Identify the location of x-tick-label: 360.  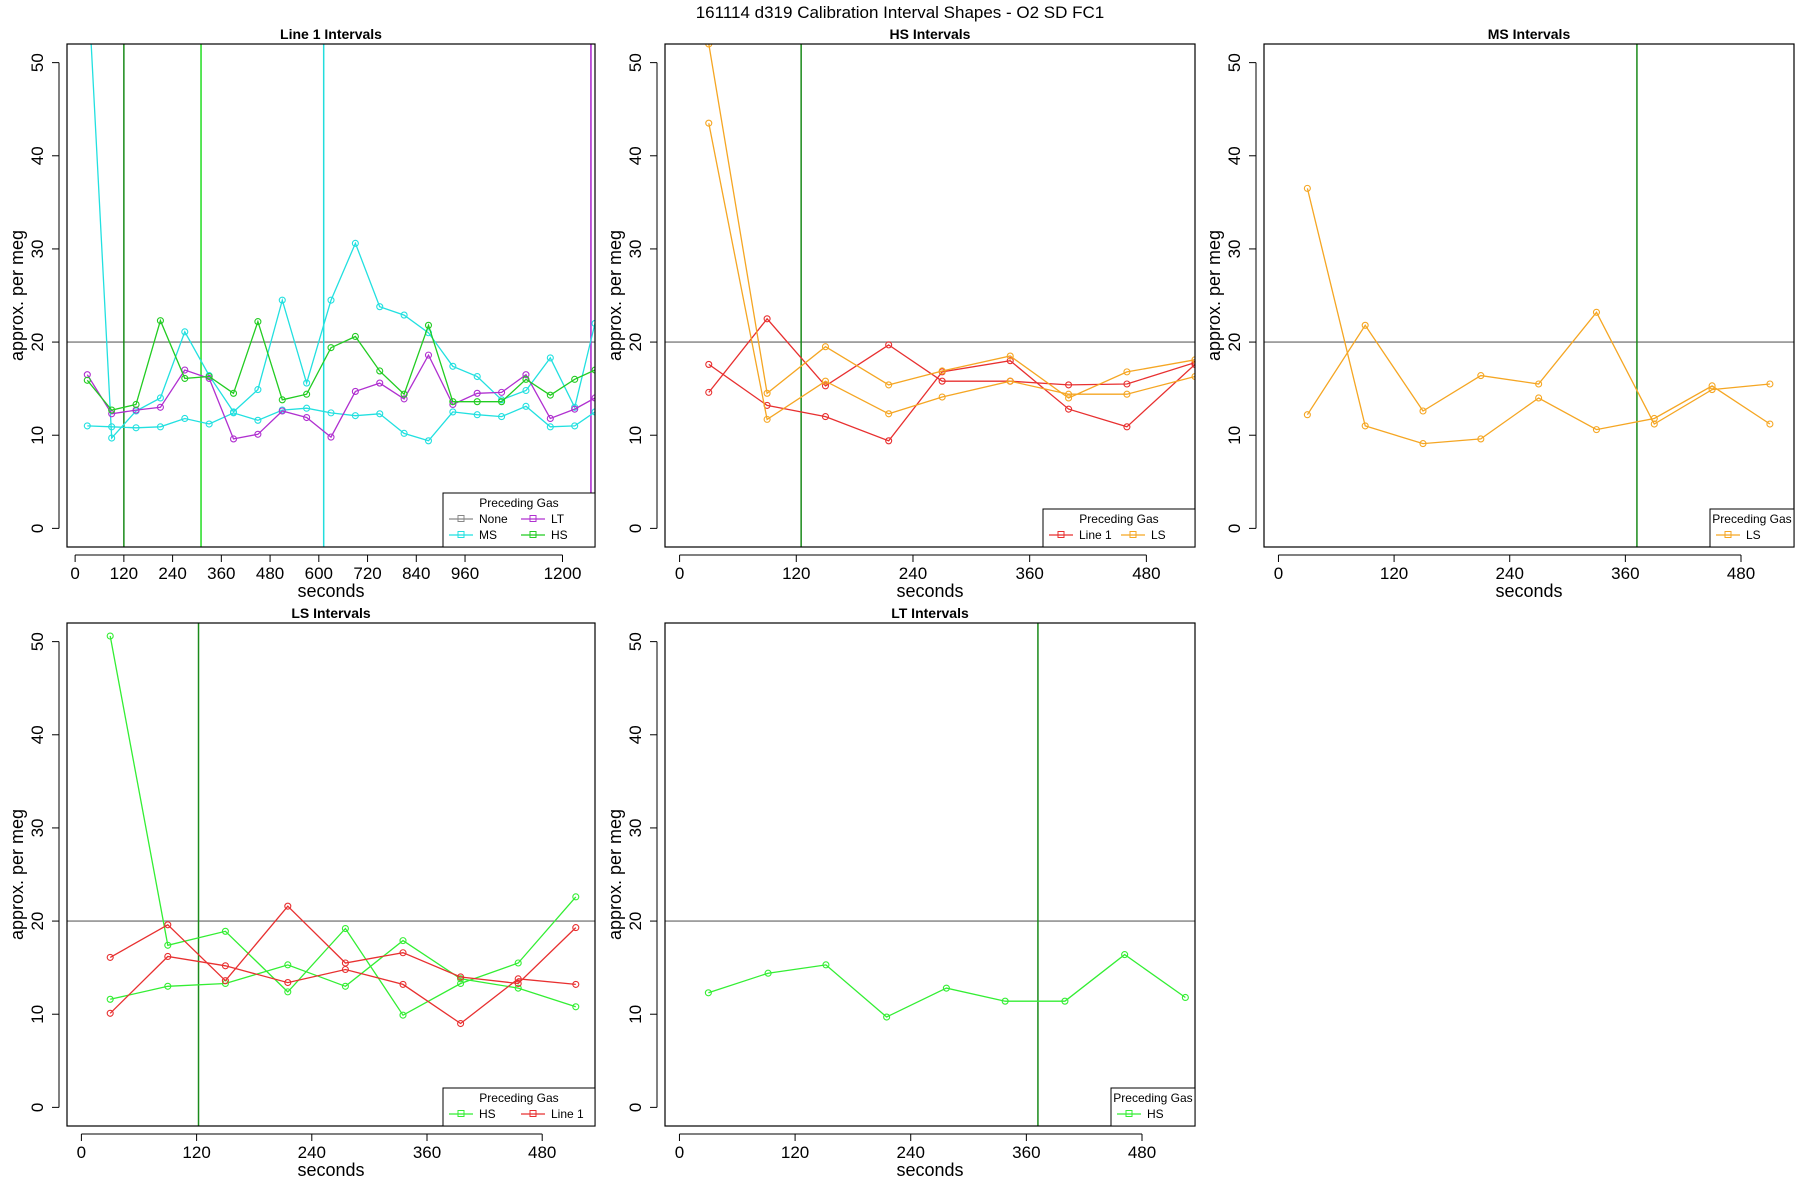
(1029, 573).